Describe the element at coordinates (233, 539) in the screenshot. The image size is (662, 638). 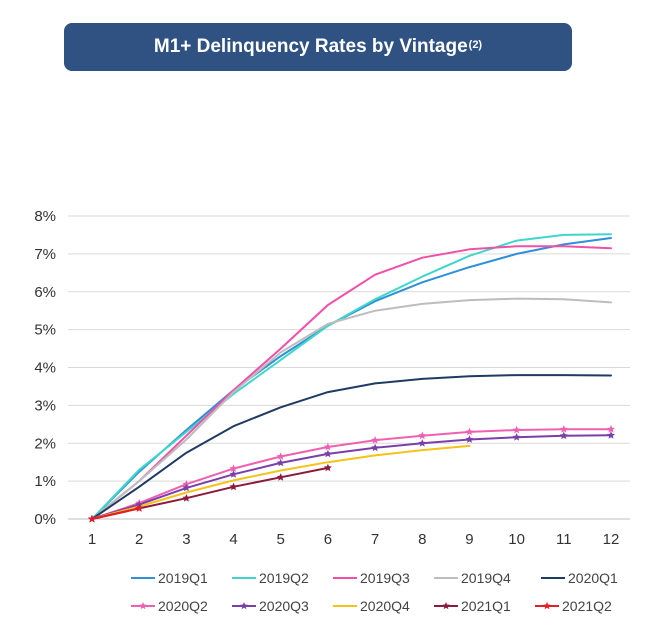
I see `x-tick-label: 4` at that location.